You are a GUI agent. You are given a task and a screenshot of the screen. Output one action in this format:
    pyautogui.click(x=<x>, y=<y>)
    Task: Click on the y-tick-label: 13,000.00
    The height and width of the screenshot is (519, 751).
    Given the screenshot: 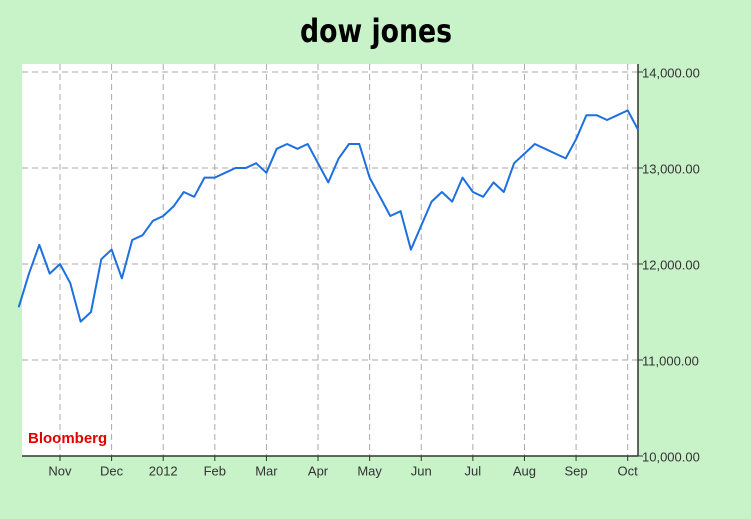 What is the action you would take?
    pyautogui.click(x=671, y=168)
    